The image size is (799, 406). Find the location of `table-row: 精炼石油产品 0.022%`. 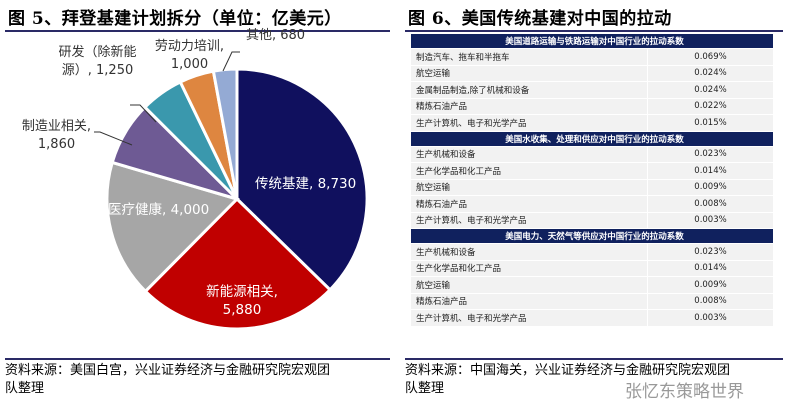

table-row: 精炼石油产品 0.022% is located at coordinates (592, 106).